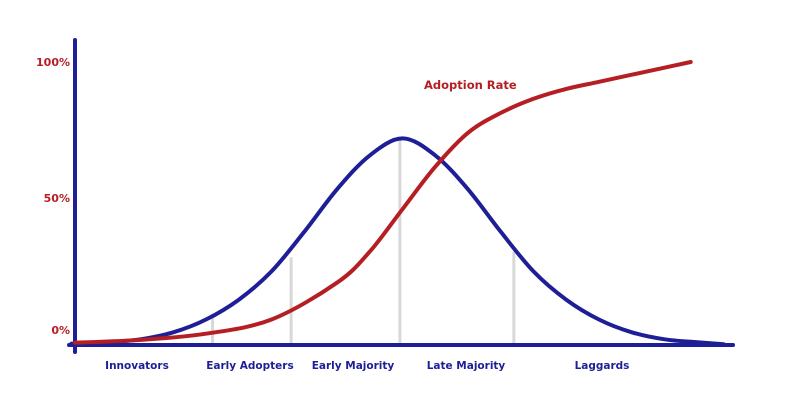  What do you see at coordinates (249, 366) in the screenshot?
I see `category-label-early-adopters: Early Adopters` at bounding box center [249, 366].